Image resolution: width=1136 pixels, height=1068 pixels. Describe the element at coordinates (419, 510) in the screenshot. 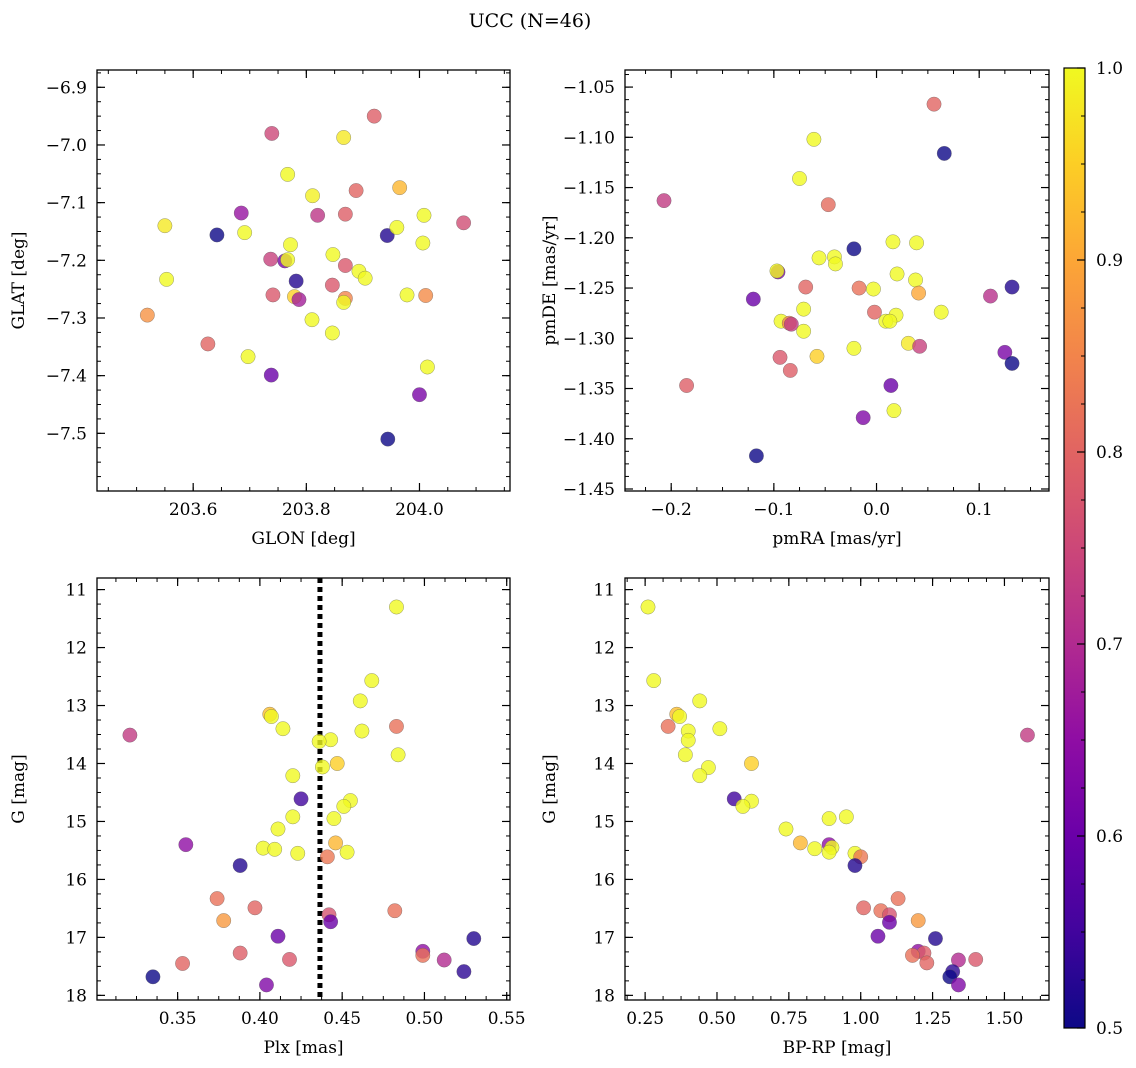

I see `x-tick-label: 204.0` at that location.